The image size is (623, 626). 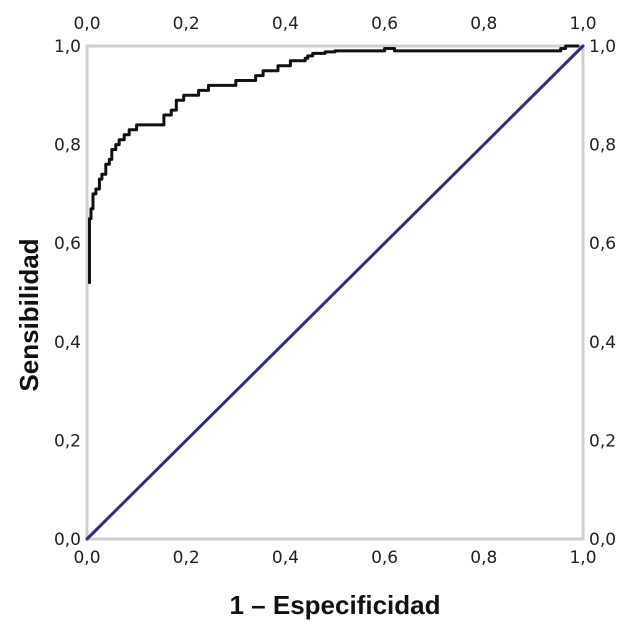 I want to click on y-axis-title: Sensibilidad, so click(x=29, y=314).